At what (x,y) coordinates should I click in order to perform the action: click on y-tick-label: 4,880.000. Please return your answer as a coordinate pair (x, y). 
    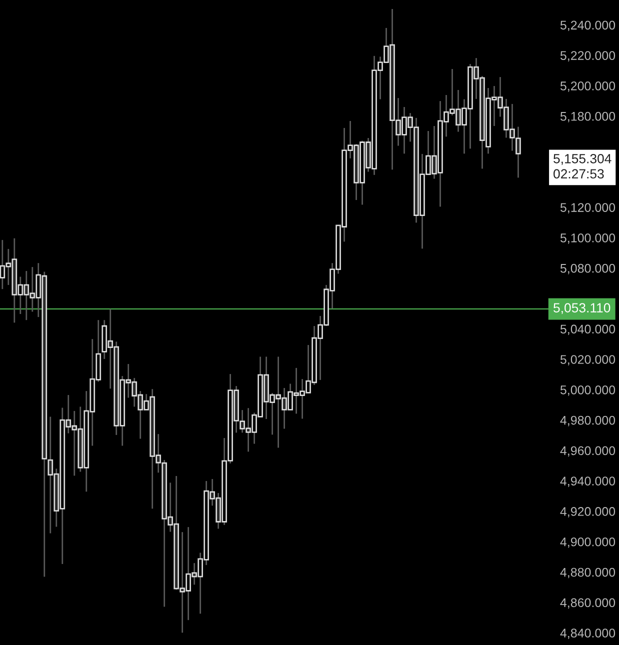
    Looking at the image, I should click on (588, 573).